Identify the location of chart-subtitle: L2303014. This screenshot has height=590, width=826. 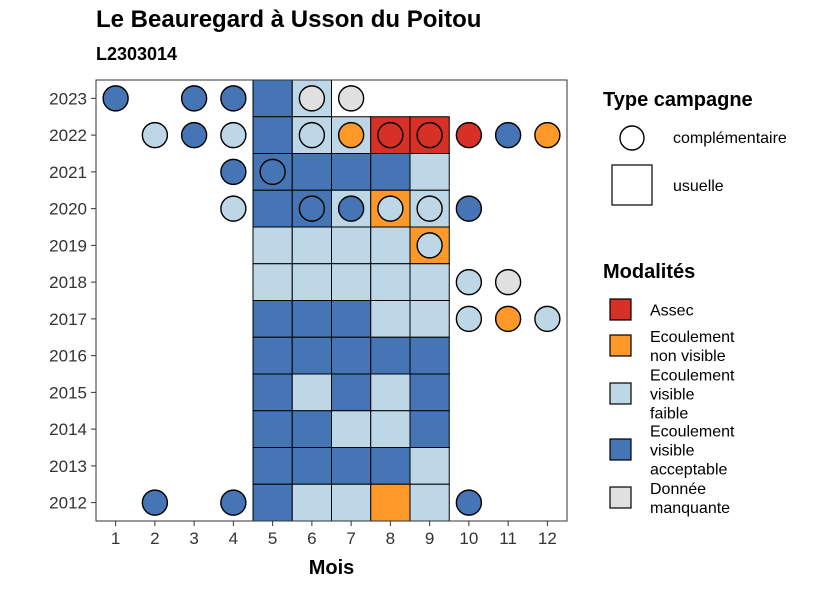
(137, 54).